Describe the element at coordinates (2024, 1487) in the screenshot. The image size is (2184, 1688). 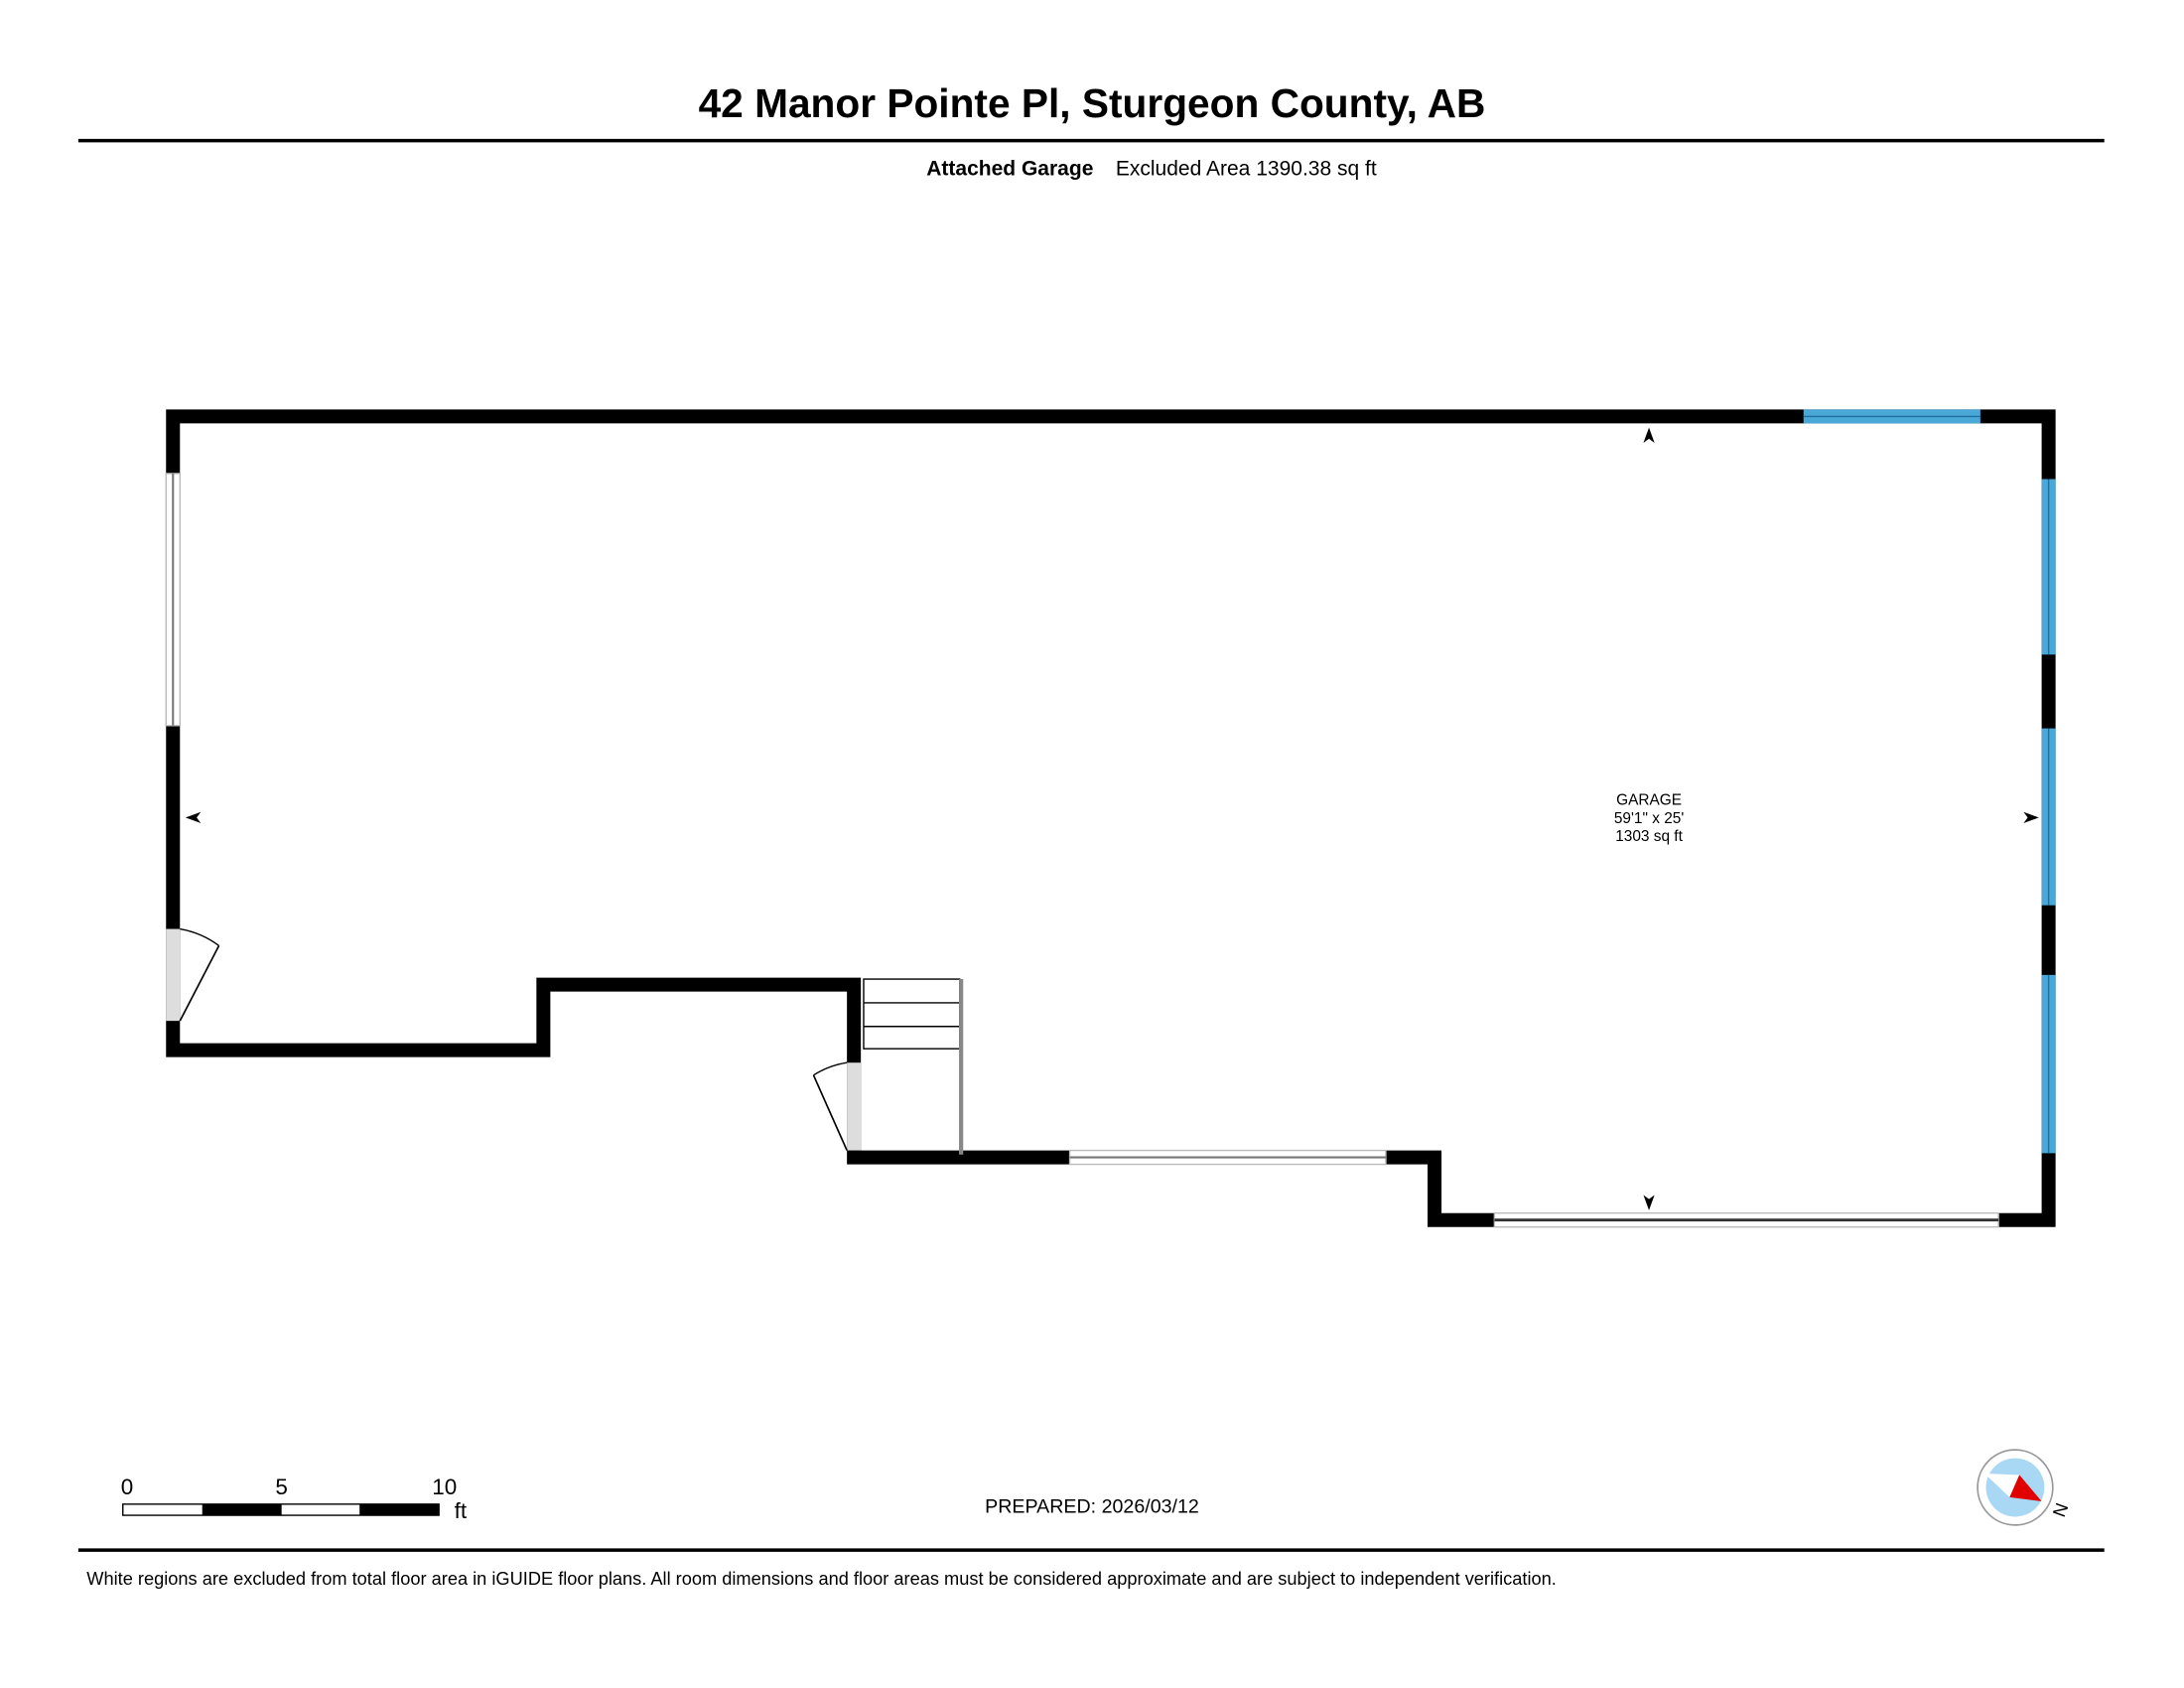
I see `compass-icon: N` at that location.